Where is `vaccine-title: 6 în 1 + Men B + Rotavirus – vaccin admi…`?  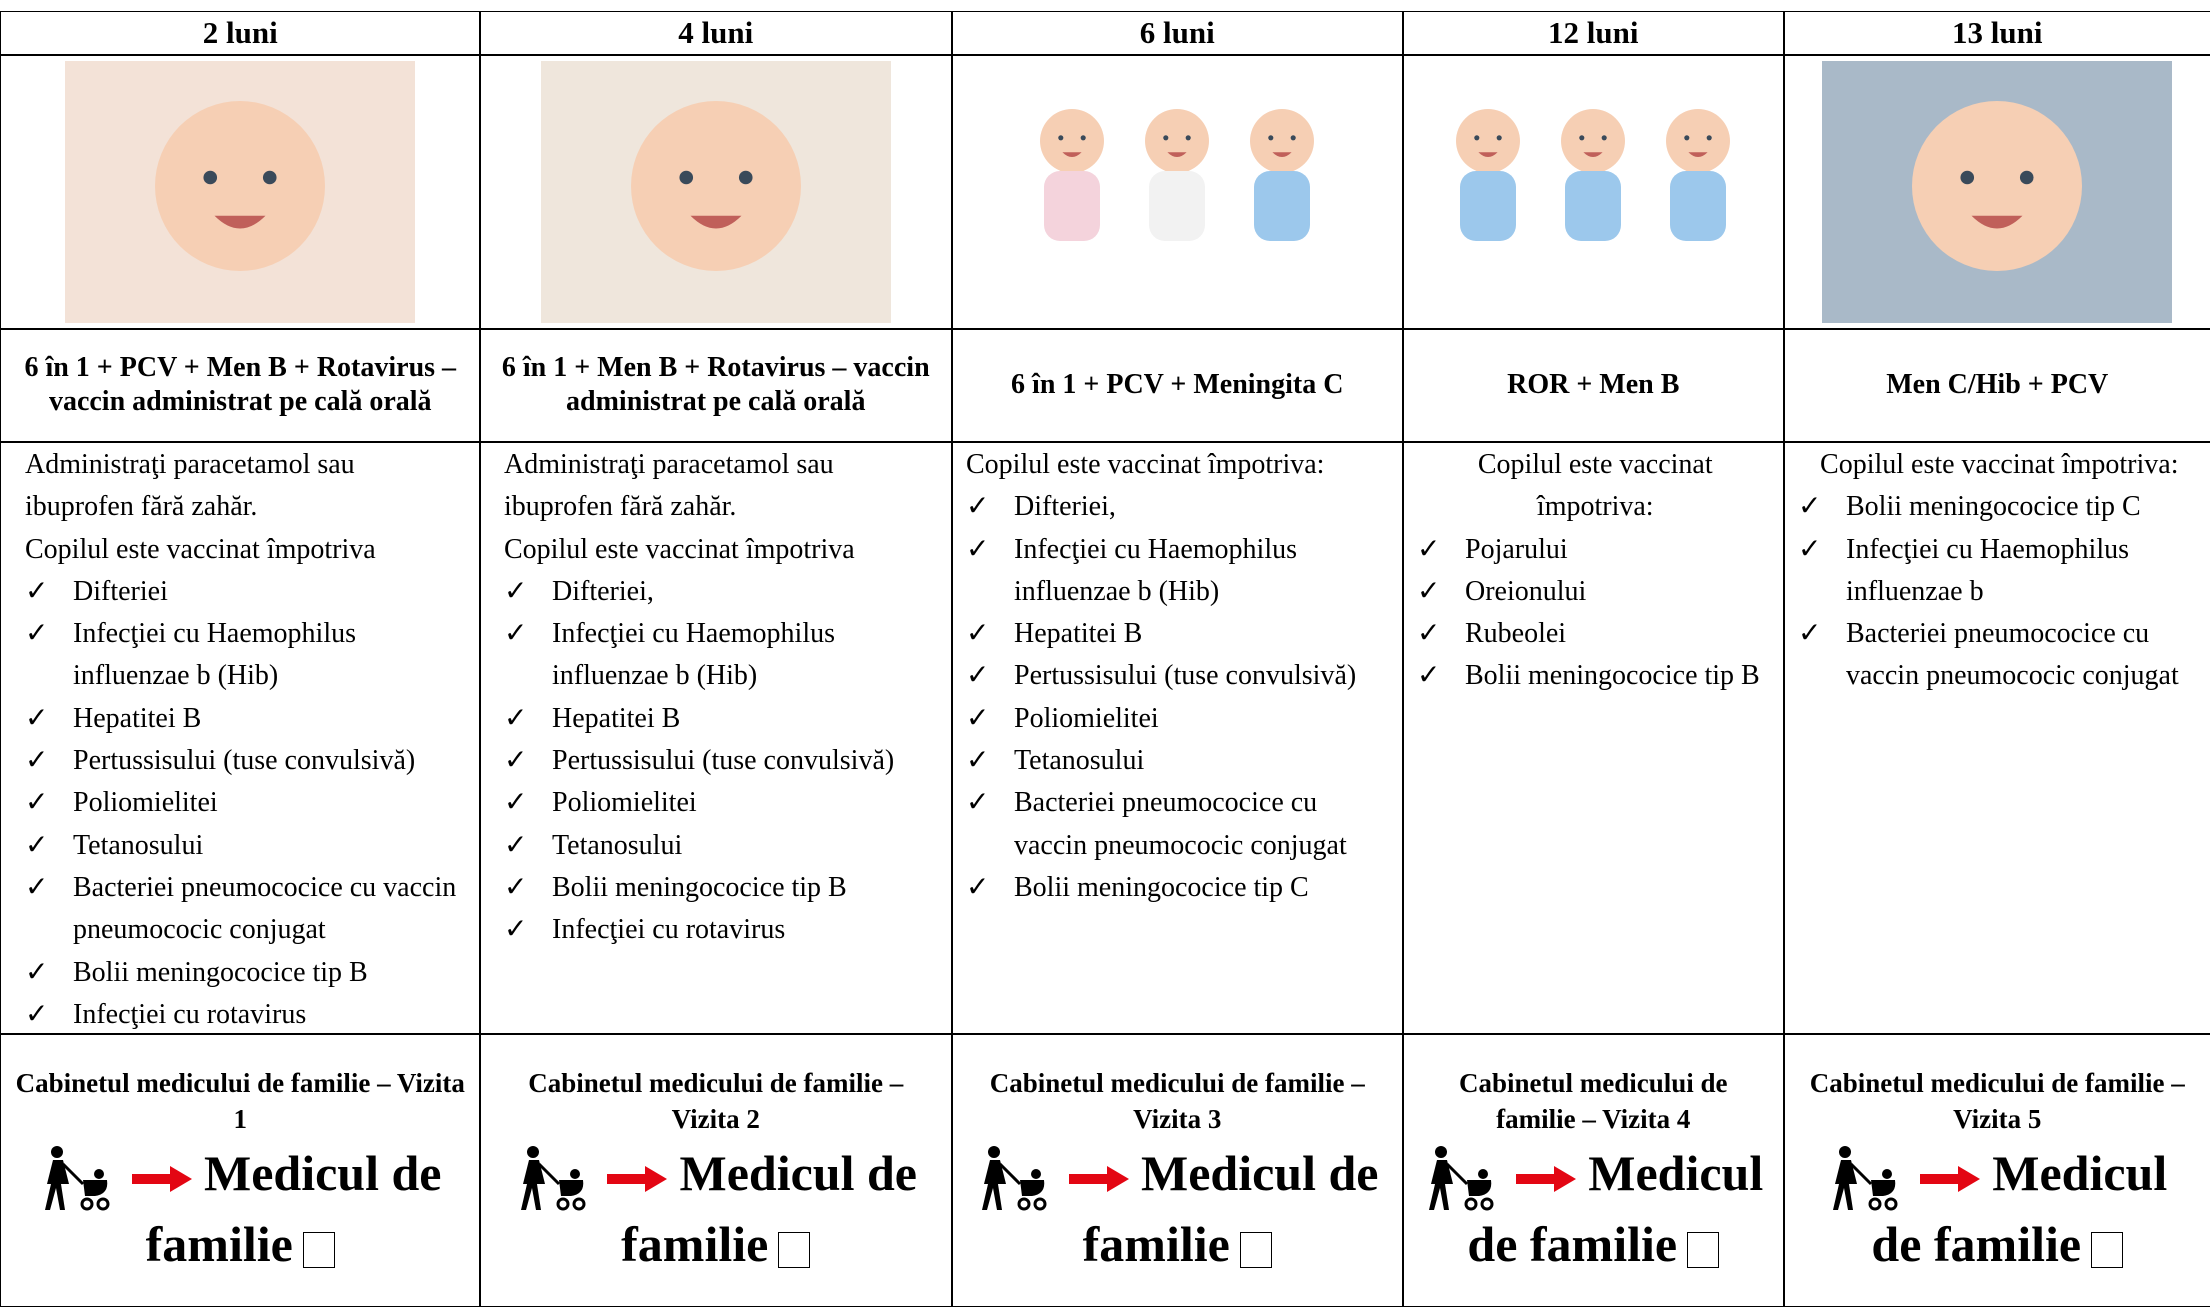 vaccine-title: 6 în 1 + Men B + Rotavirus – vaccin admi… is located at coordinates (715, 385).